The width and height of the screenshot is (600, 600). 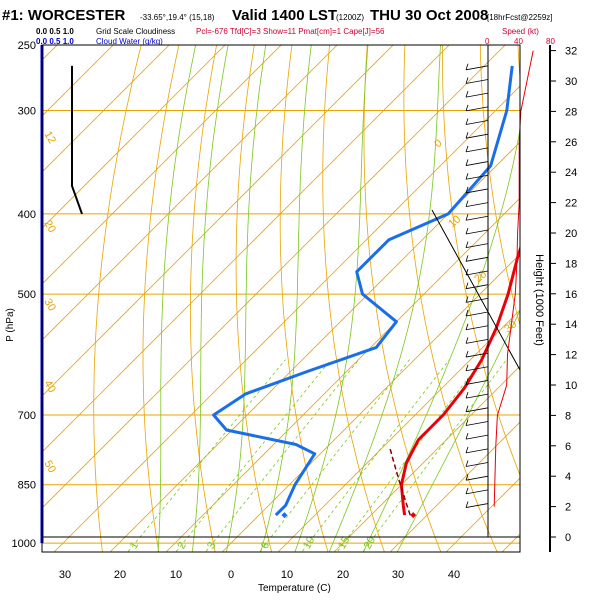 What do you see at coordinates (49, 305) in the screenshot?
I see `isotherm-label: 30` at bounding box center [49, 305].